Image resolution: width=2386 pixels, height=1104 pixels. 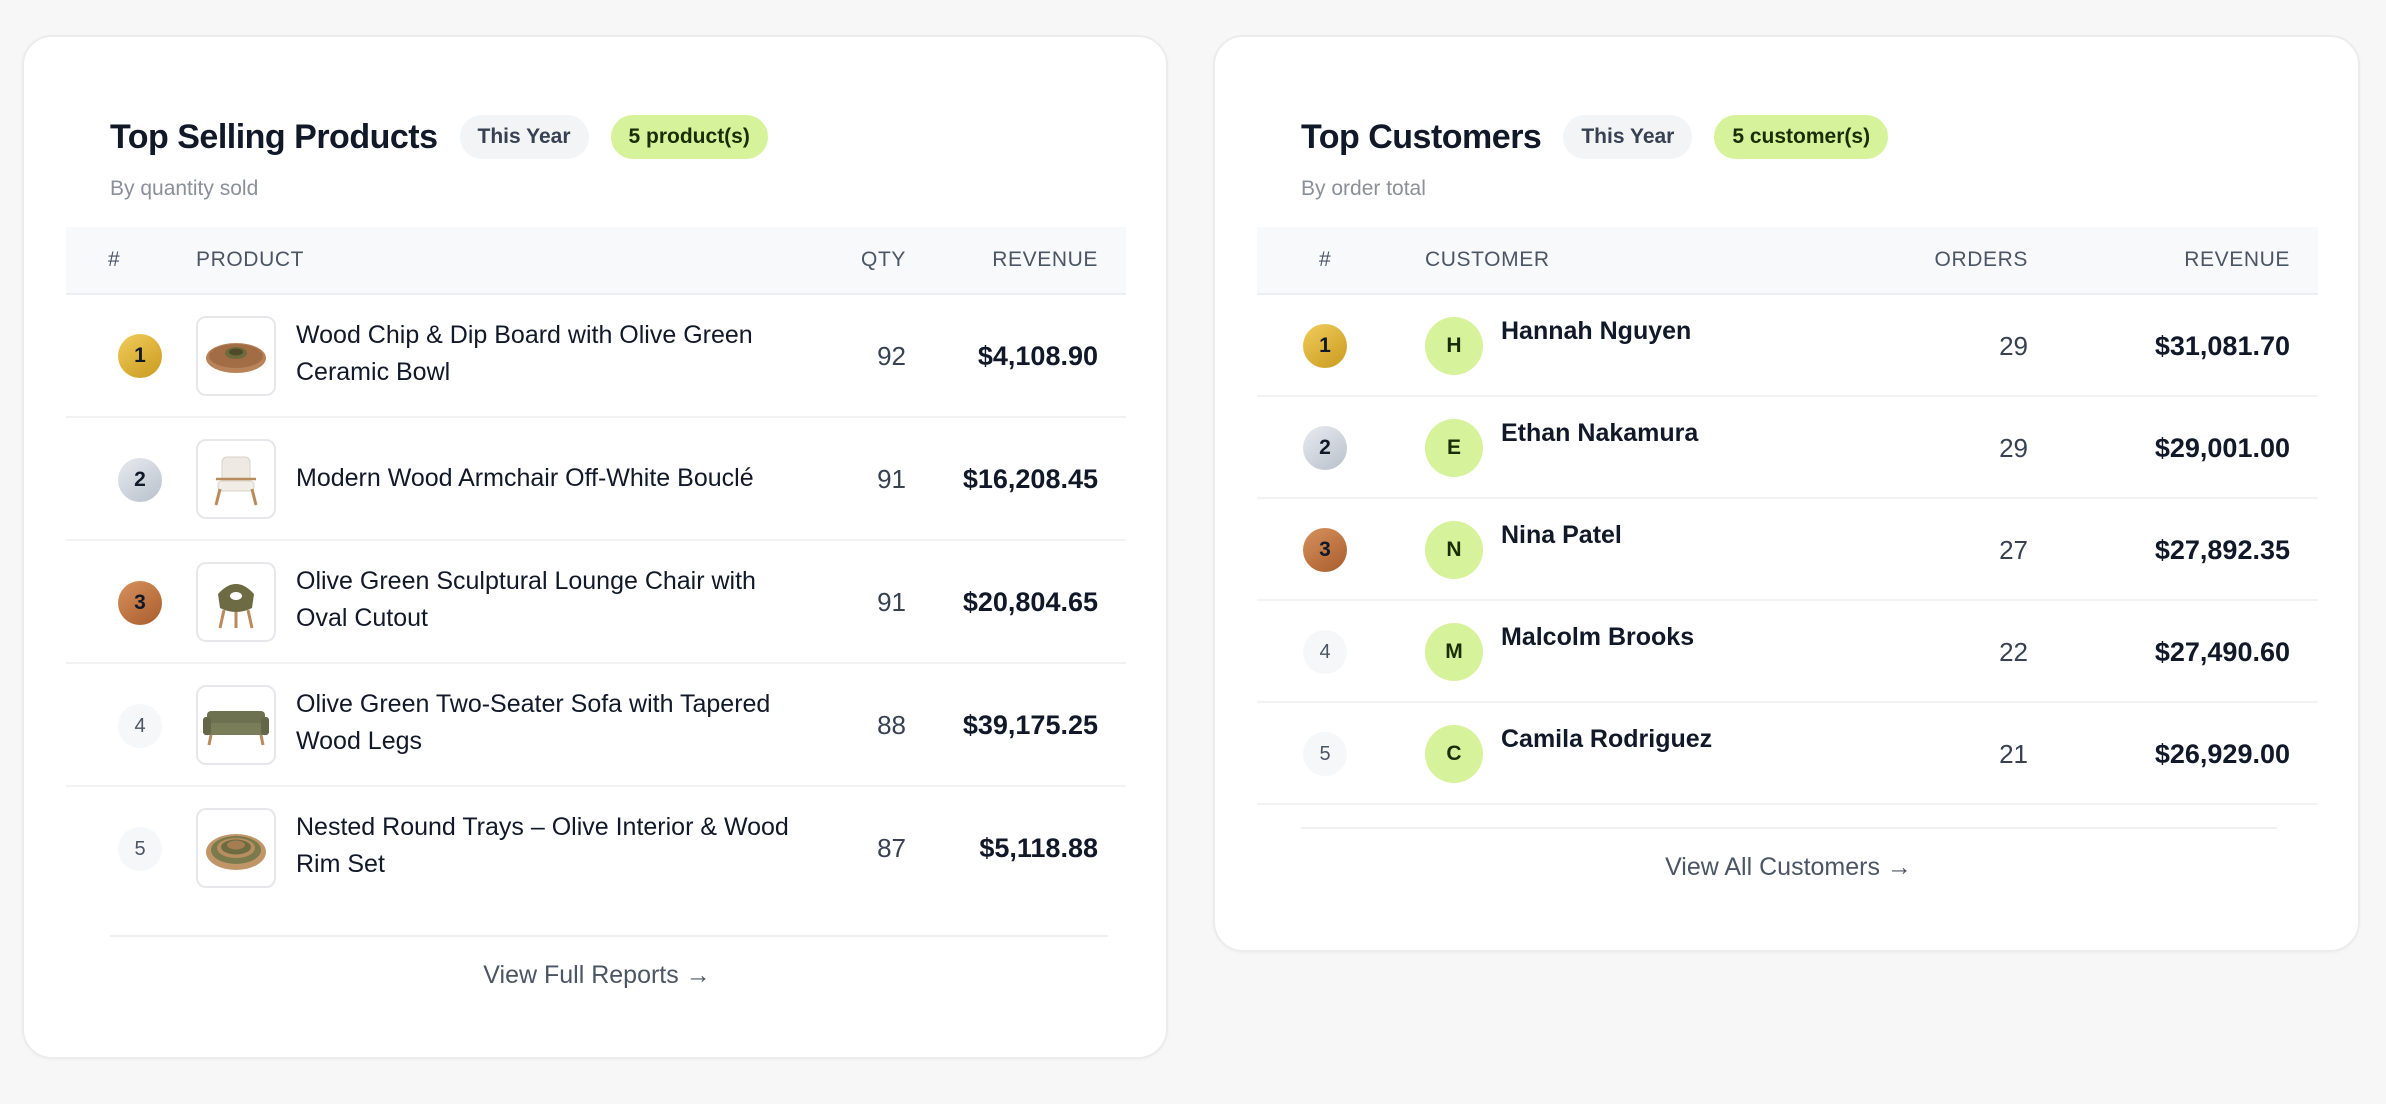 I want to click on products-count-badge: 5 product(s), so click(x=689, y=137).